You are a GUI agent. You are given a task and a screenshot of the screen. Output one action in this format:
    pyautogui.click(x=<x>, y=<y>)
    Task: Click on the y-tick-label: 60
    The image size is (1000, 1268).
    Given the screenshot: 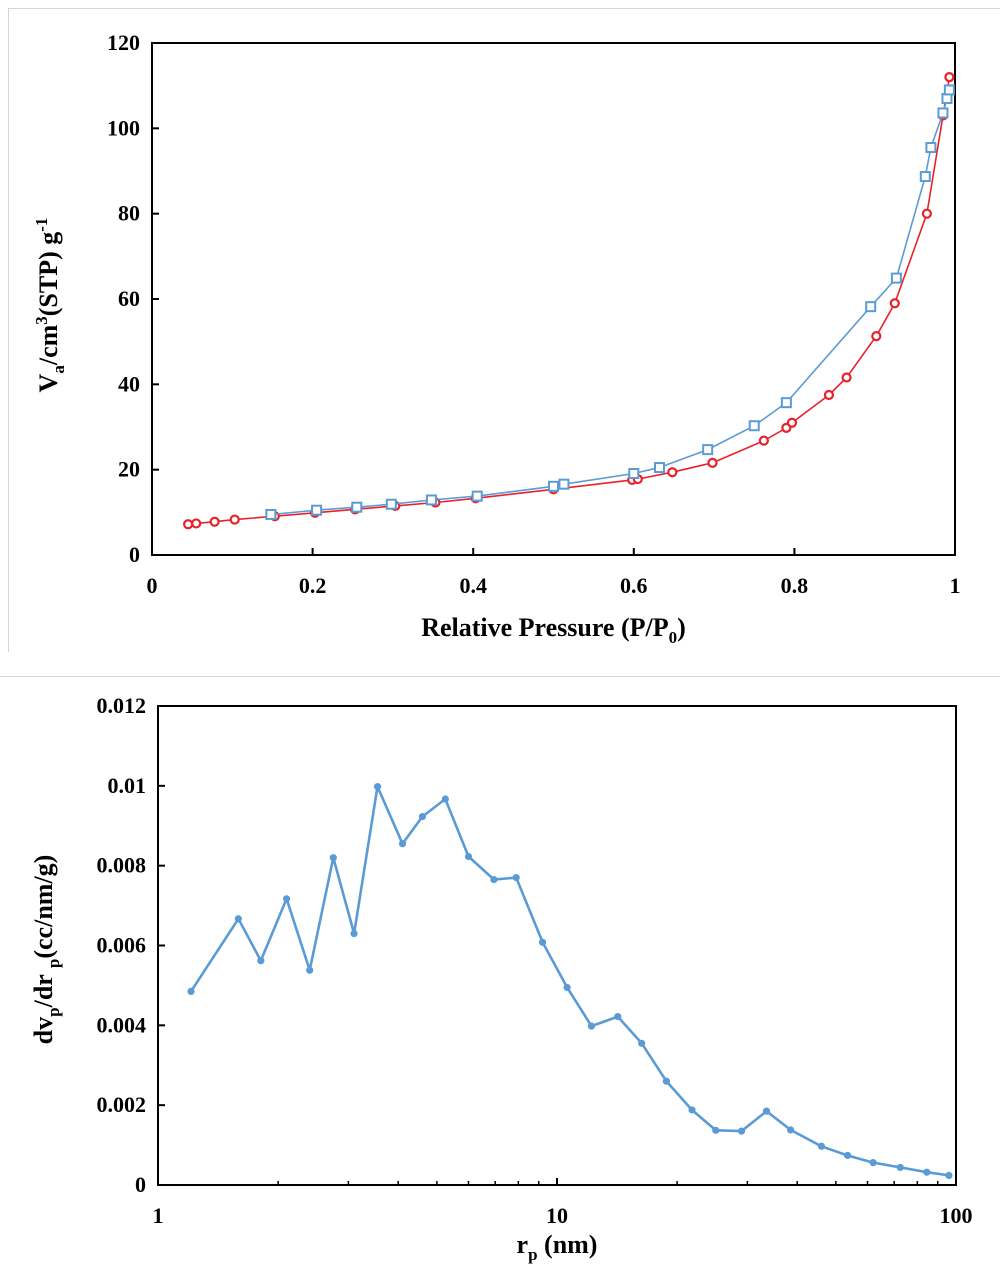 What is the action you would take?
    pyautogui.click(x=129, y=298)
    